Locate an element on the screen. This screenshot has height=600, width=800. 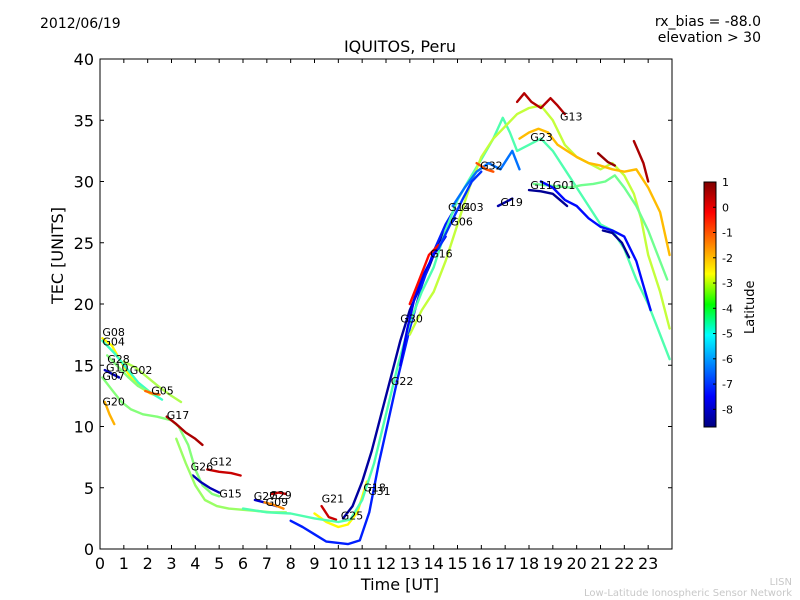
y-tick-label: 30 is located at coordinates (84, 182).